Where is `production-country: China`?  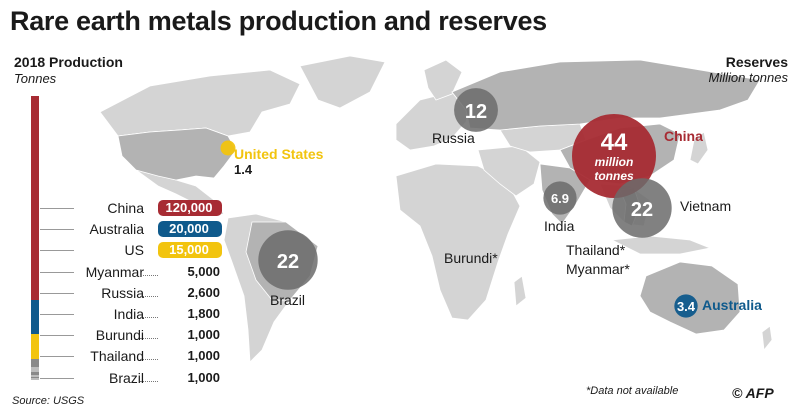
production-country: China is located at coordinates (125, 208).